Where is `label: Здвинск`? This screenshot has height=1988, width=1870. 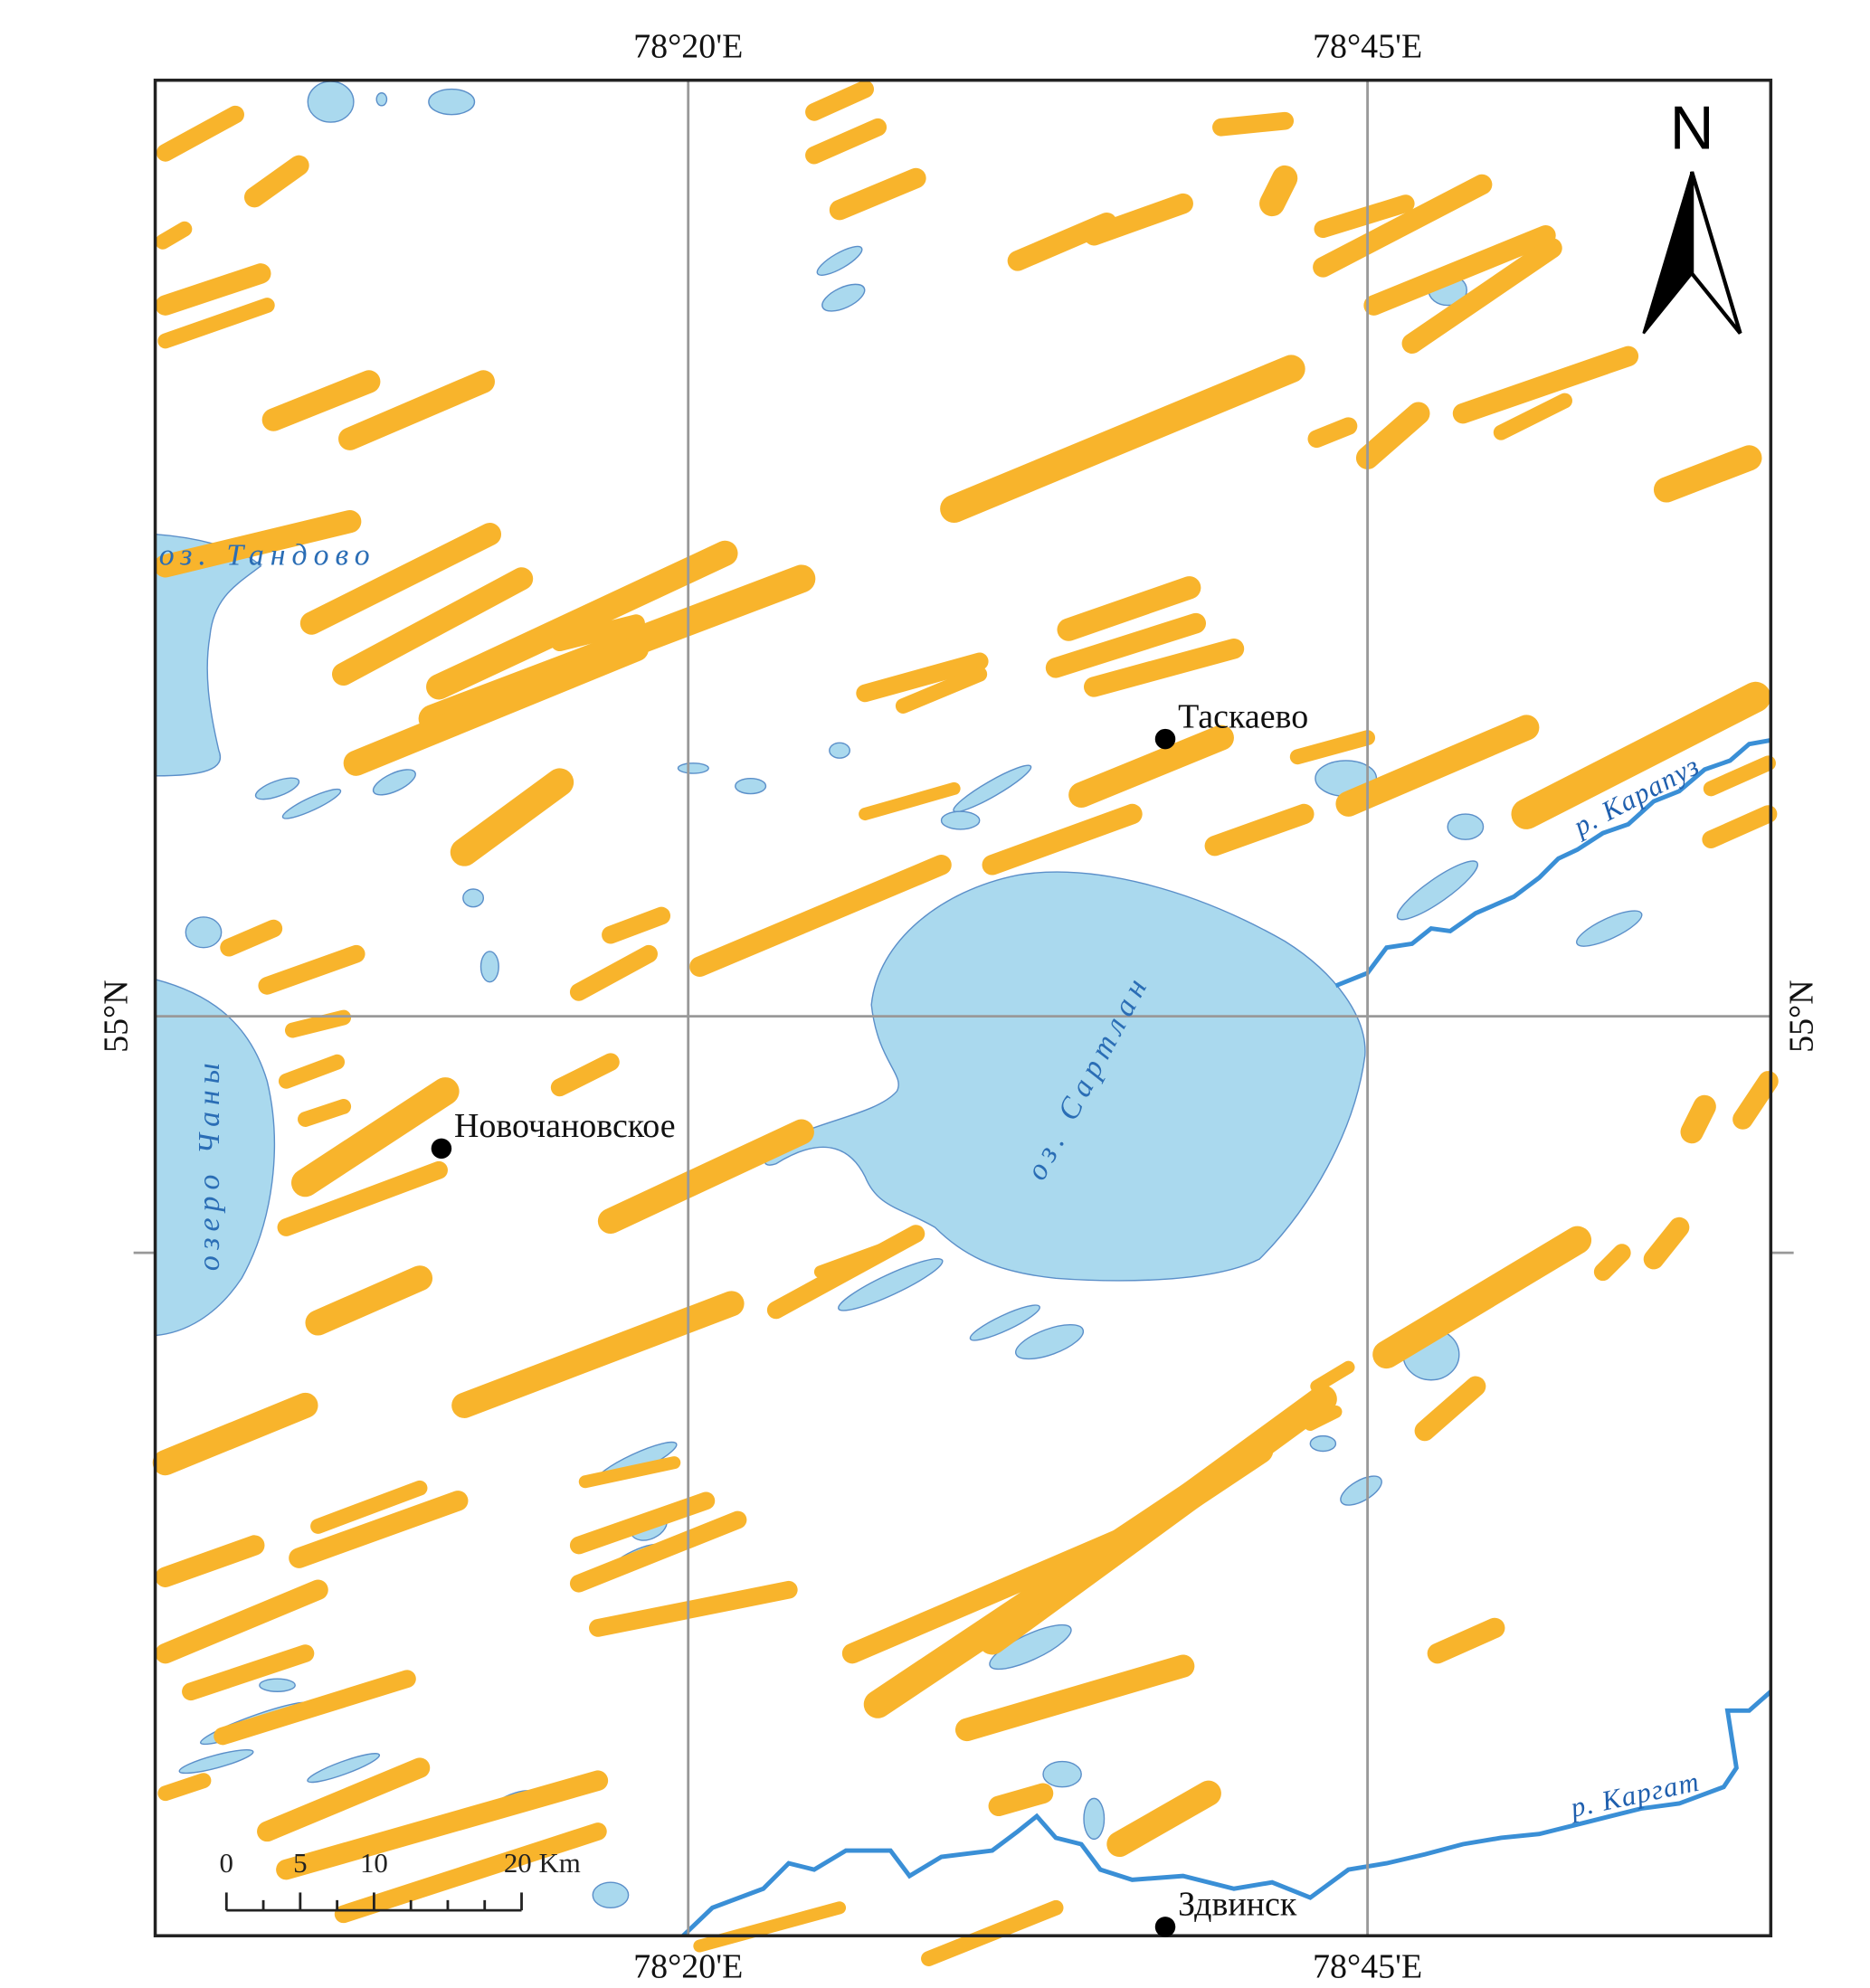 label: Здвинск is located at coordinates (1237, 1905).